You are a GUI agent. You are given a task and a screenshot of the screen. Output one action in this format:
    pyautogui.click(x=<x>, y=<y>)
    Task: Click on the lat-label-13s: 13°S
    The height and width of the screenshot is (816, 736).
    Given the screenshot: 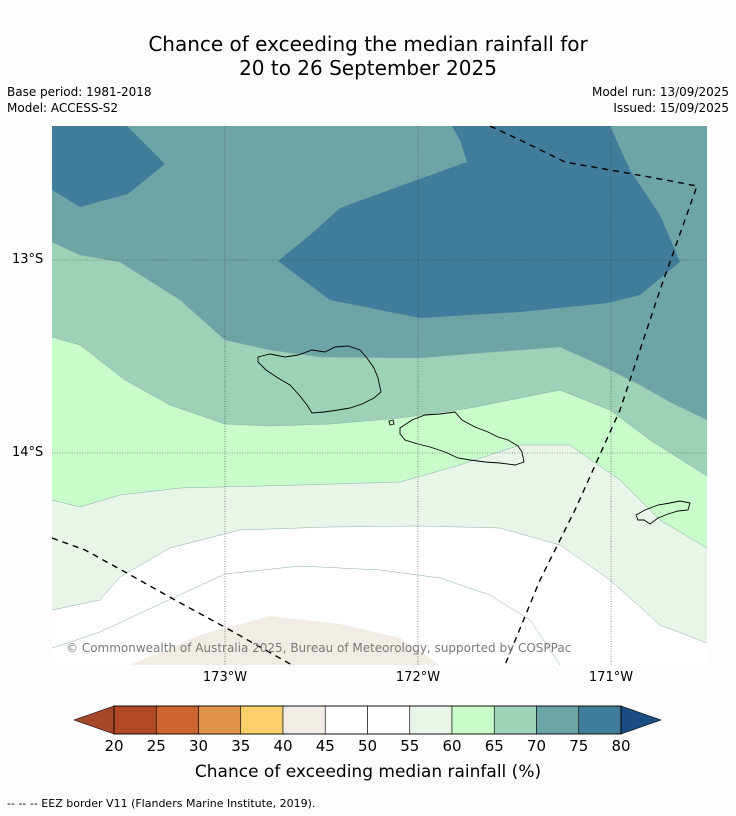 What is the action you would take?
    pyautogui.click(x=28, y=259)
    